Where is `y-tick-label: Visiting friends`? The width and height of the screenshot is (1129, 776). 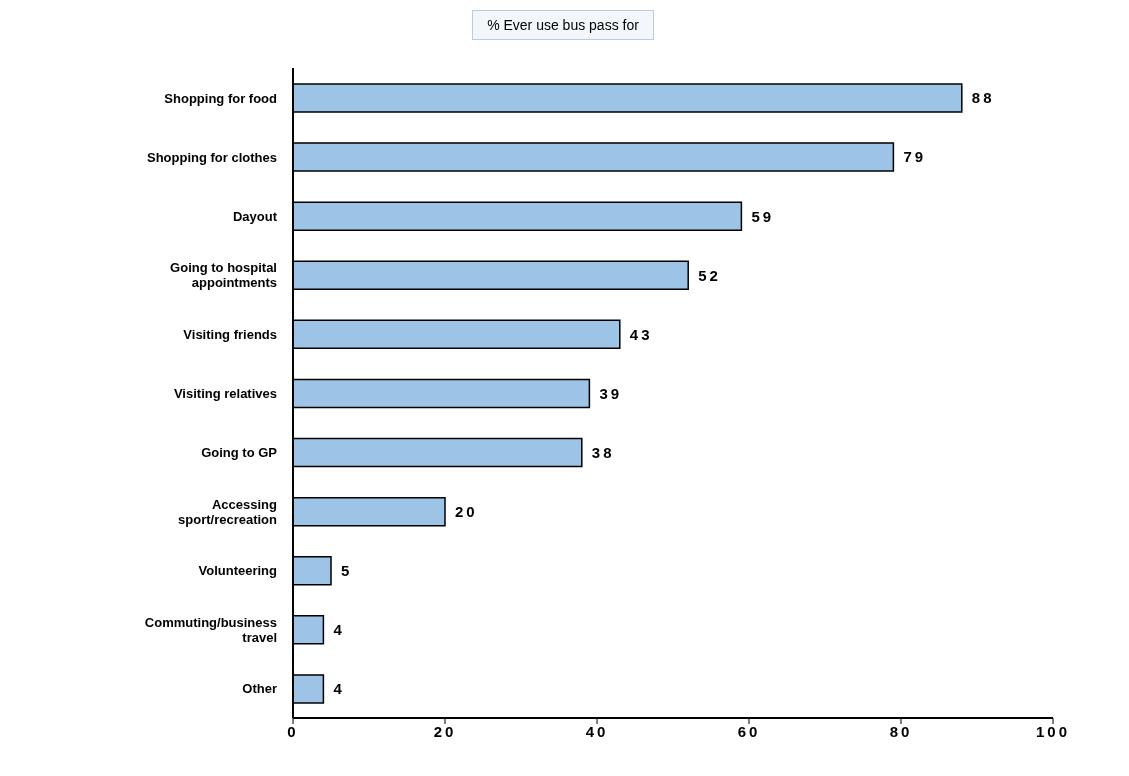
y-tick-label: Visiting friends is located at coordinates (230, 334).